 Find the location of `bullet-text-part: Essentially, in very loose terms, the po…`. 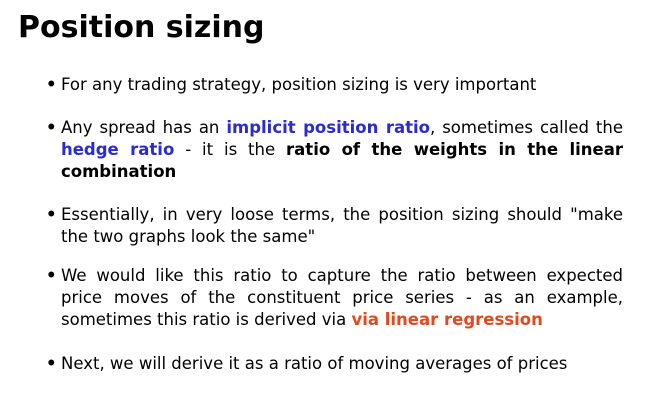

bullet-text-part: Essentially, in very loose terms, the po… is located at coordinates (342, 225).